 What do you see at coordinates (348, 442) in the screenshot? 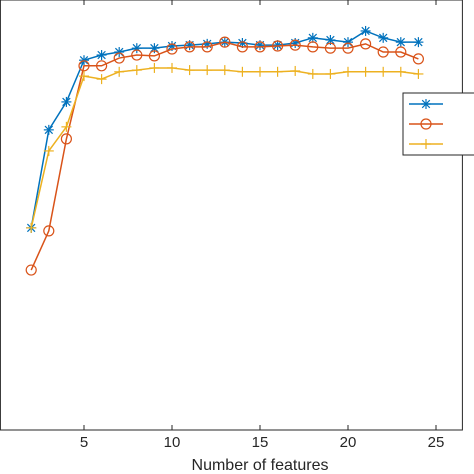
I see `x-tick-label: 20` at bounding box center [348, 442].